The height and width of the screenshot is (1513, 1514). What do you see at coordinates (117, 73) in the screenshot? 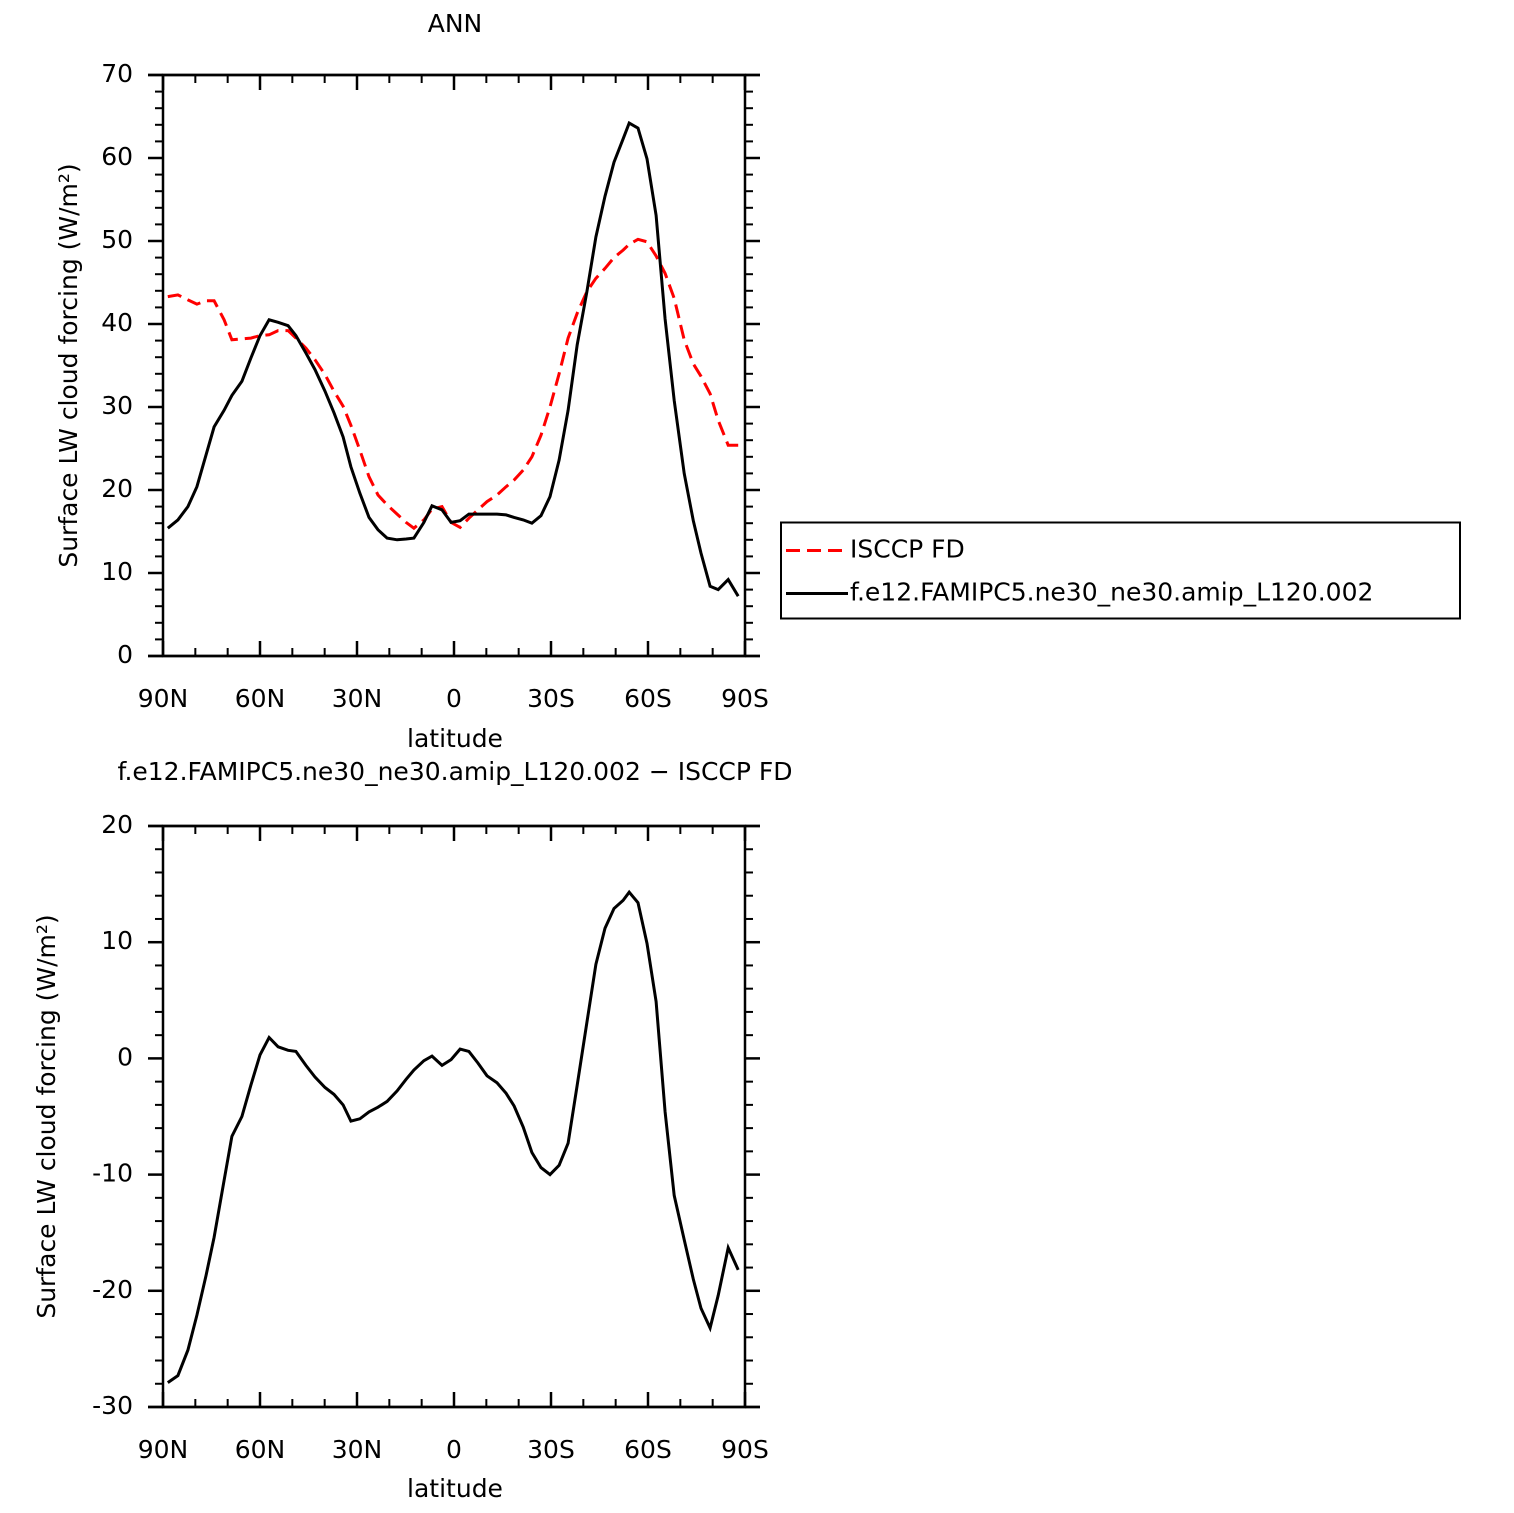
I see `y-tick-label: 70` at bounding box center [117, 73].